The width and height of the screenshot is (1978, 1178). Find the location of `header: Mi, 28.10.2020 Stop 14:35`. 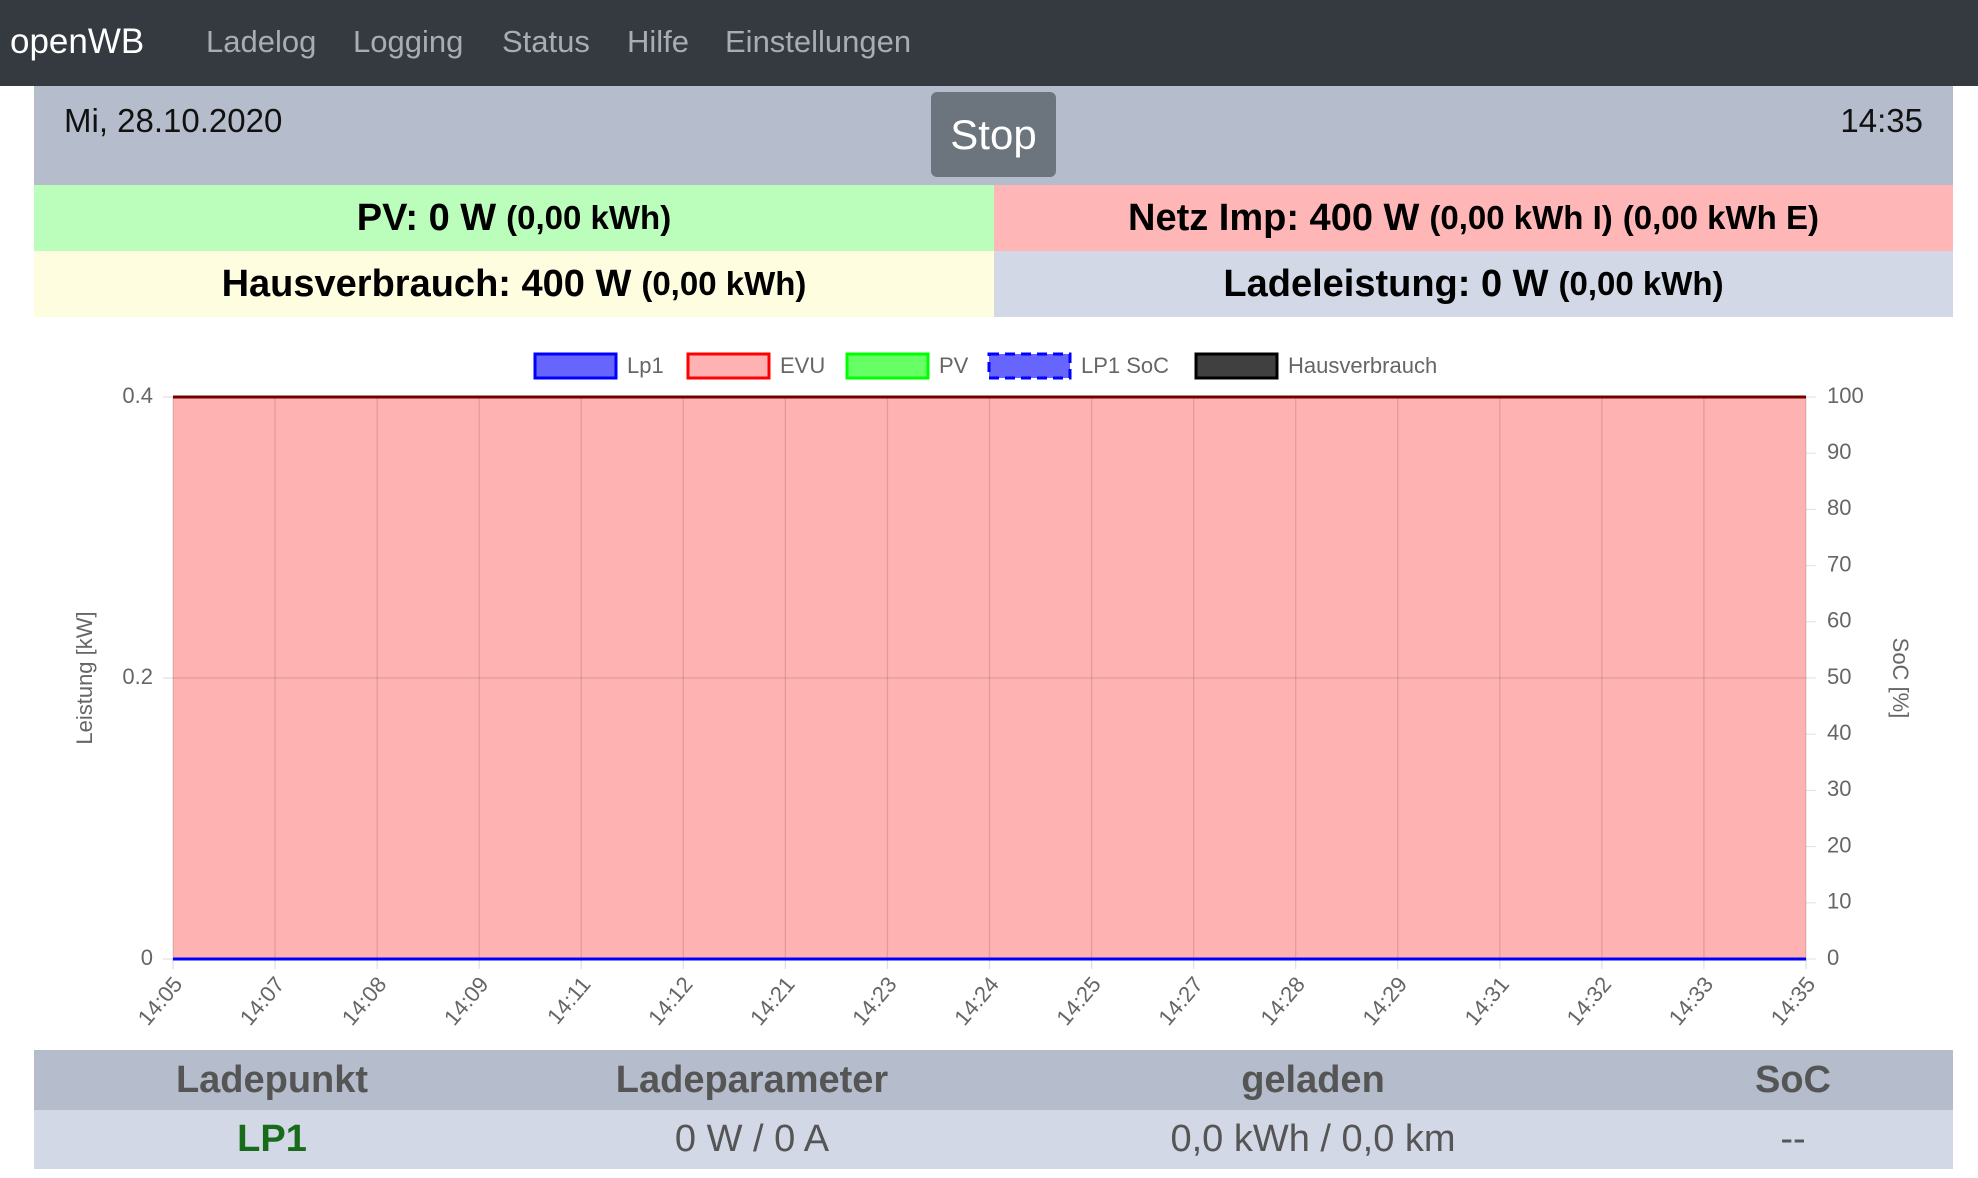

header: Mi, 28.10.2020 Stop 14:35 is located at coordinates (993, 135).